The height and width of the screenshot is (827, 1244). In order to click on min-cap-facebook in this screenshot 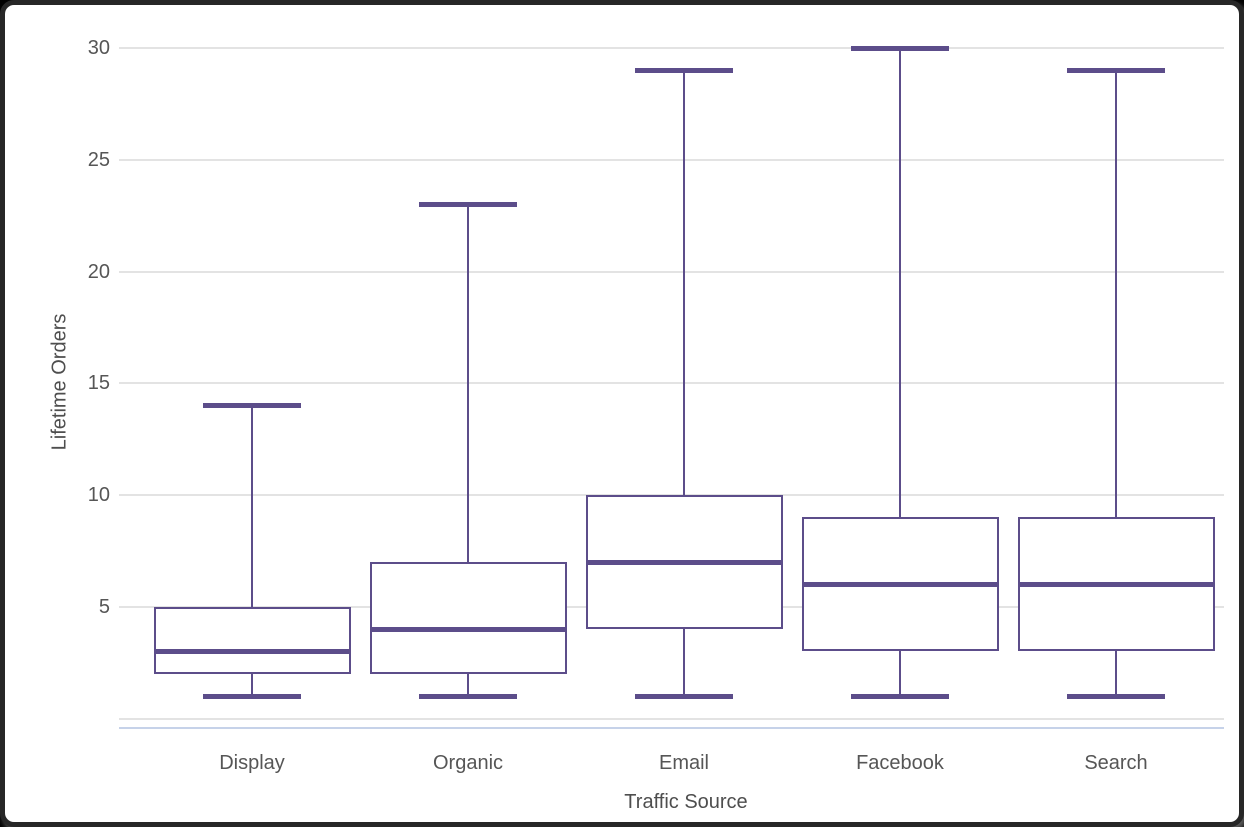, I will do `click(900, 696)`.